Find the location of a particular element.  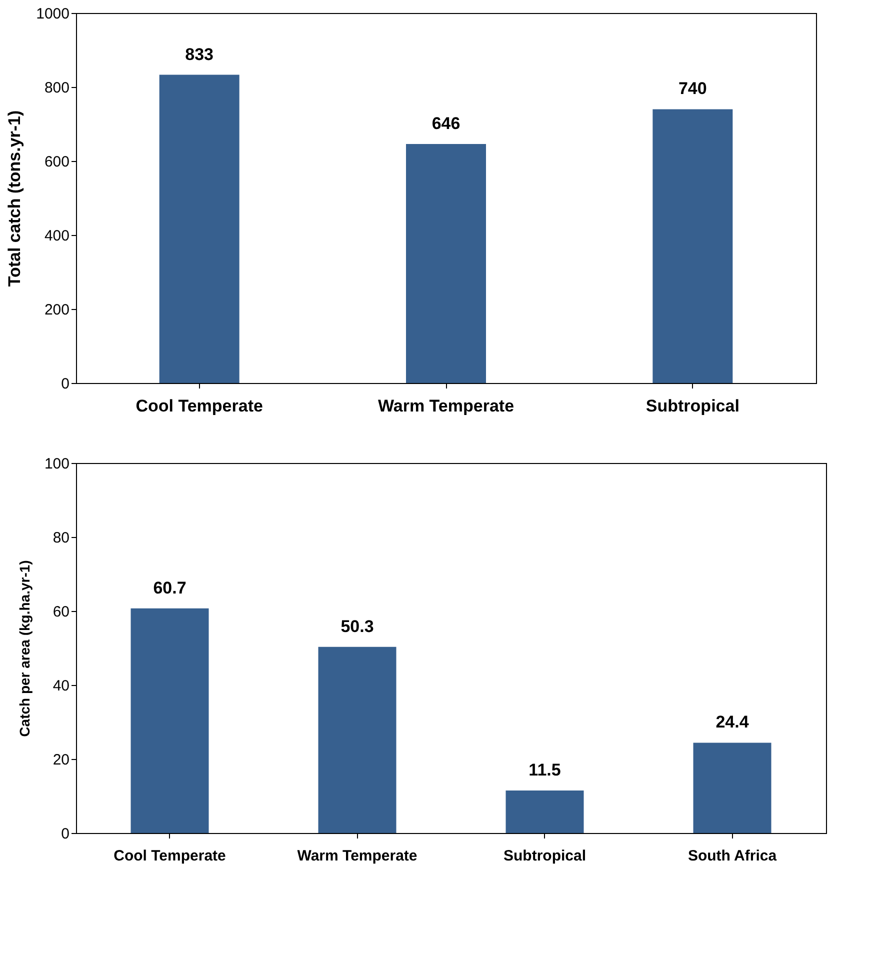

y-tick-label: 20 is located at coordinates (61, 760).